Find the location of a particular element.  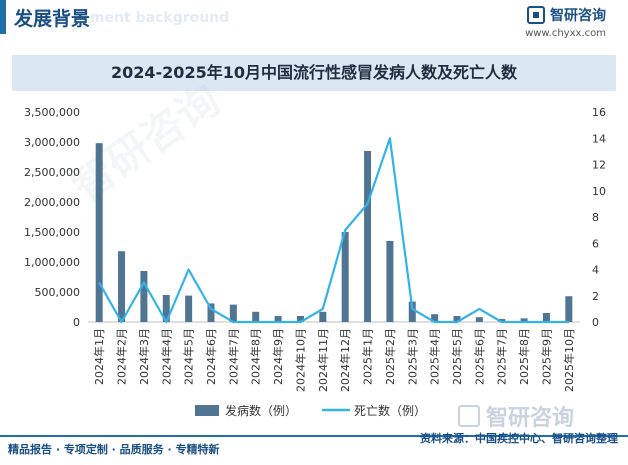

legend-label-bar: 发病数（例） is located at coordinates (261, 410).